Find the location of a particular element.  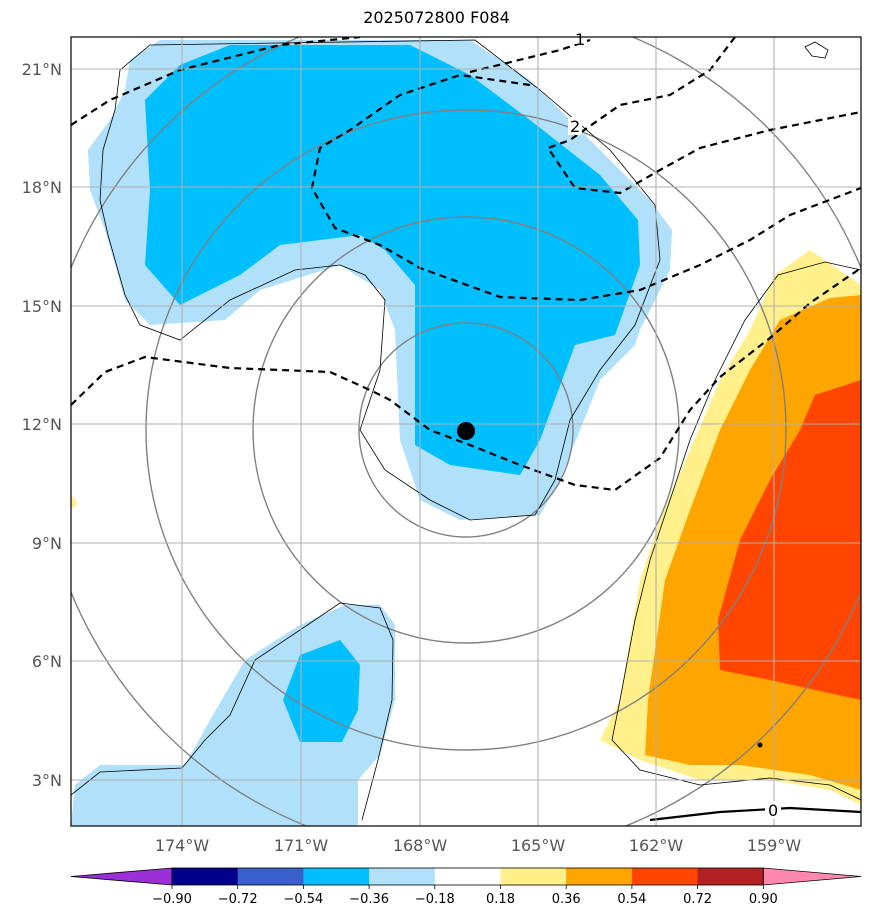

lat-label-21: 21°N is located at coordinates (42, 69).